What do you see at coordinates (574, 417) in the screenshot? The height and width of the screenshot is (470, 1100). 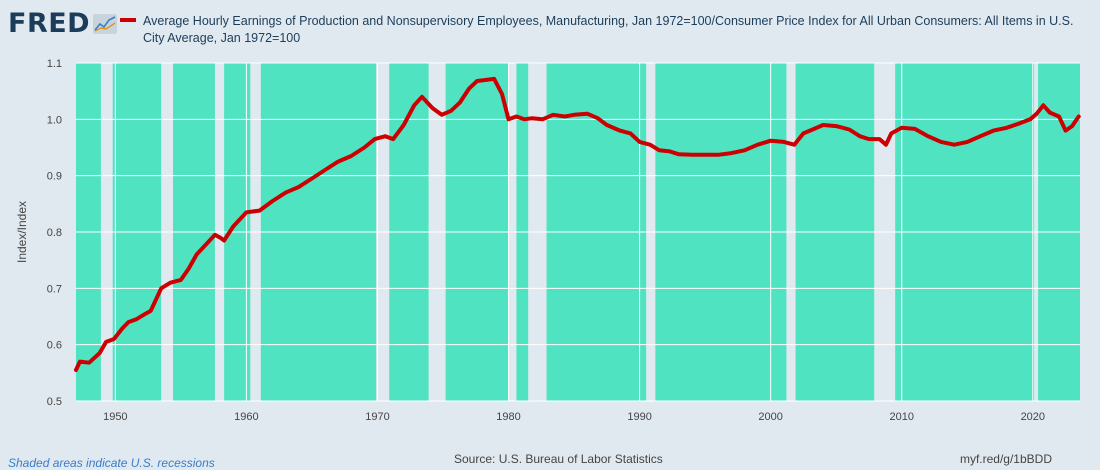 I see `x-axis: 1950 1960 1970 1980 1990 2000 2010 2020` at bounding box center [574, 417].